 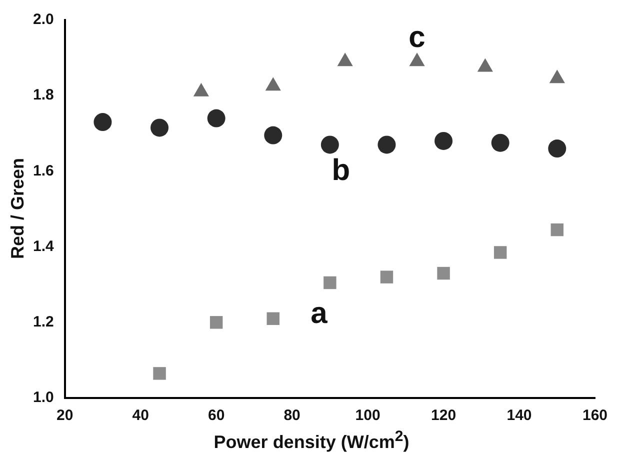 I want to click on series-label: c, so click(x=417, y=37).